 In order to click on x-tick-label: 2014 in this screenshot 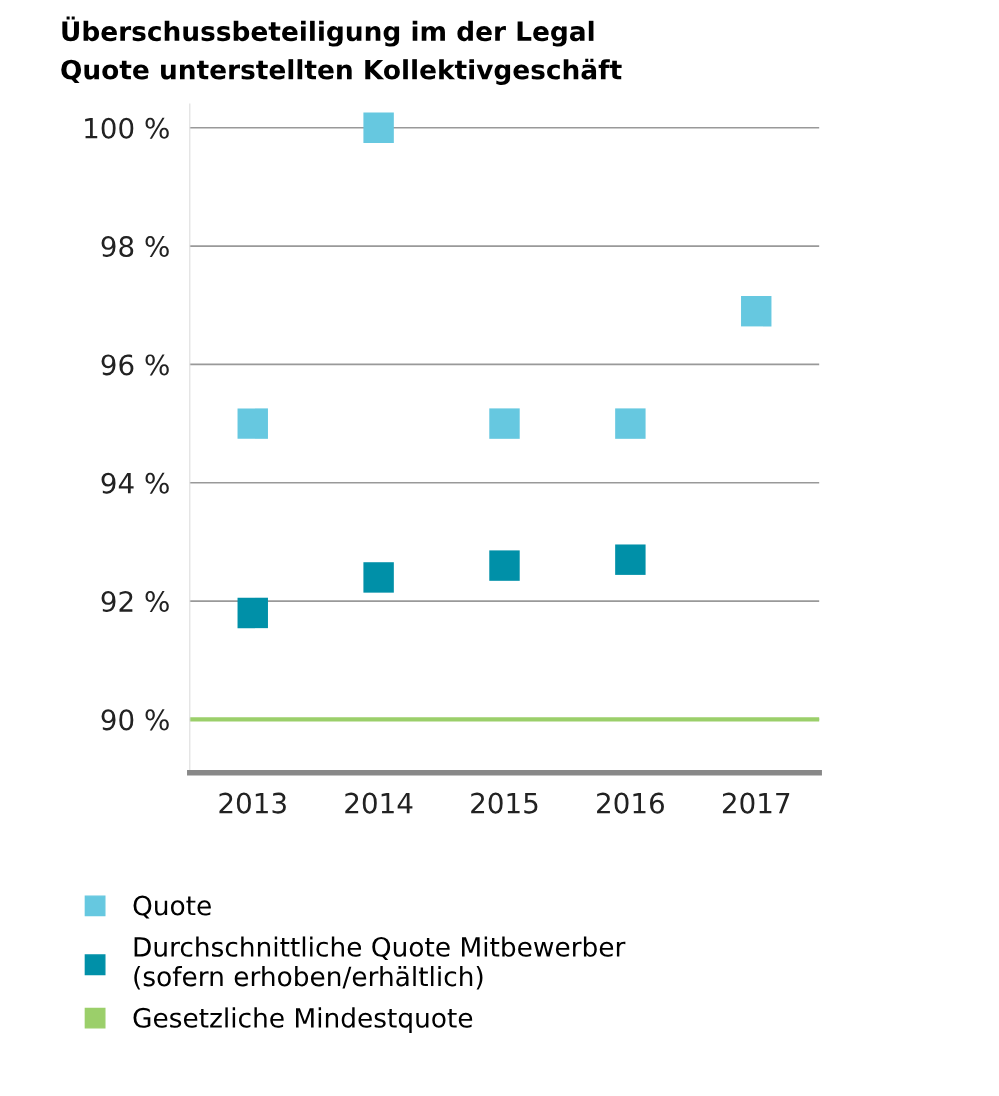, I will do `click(379, 803)`.